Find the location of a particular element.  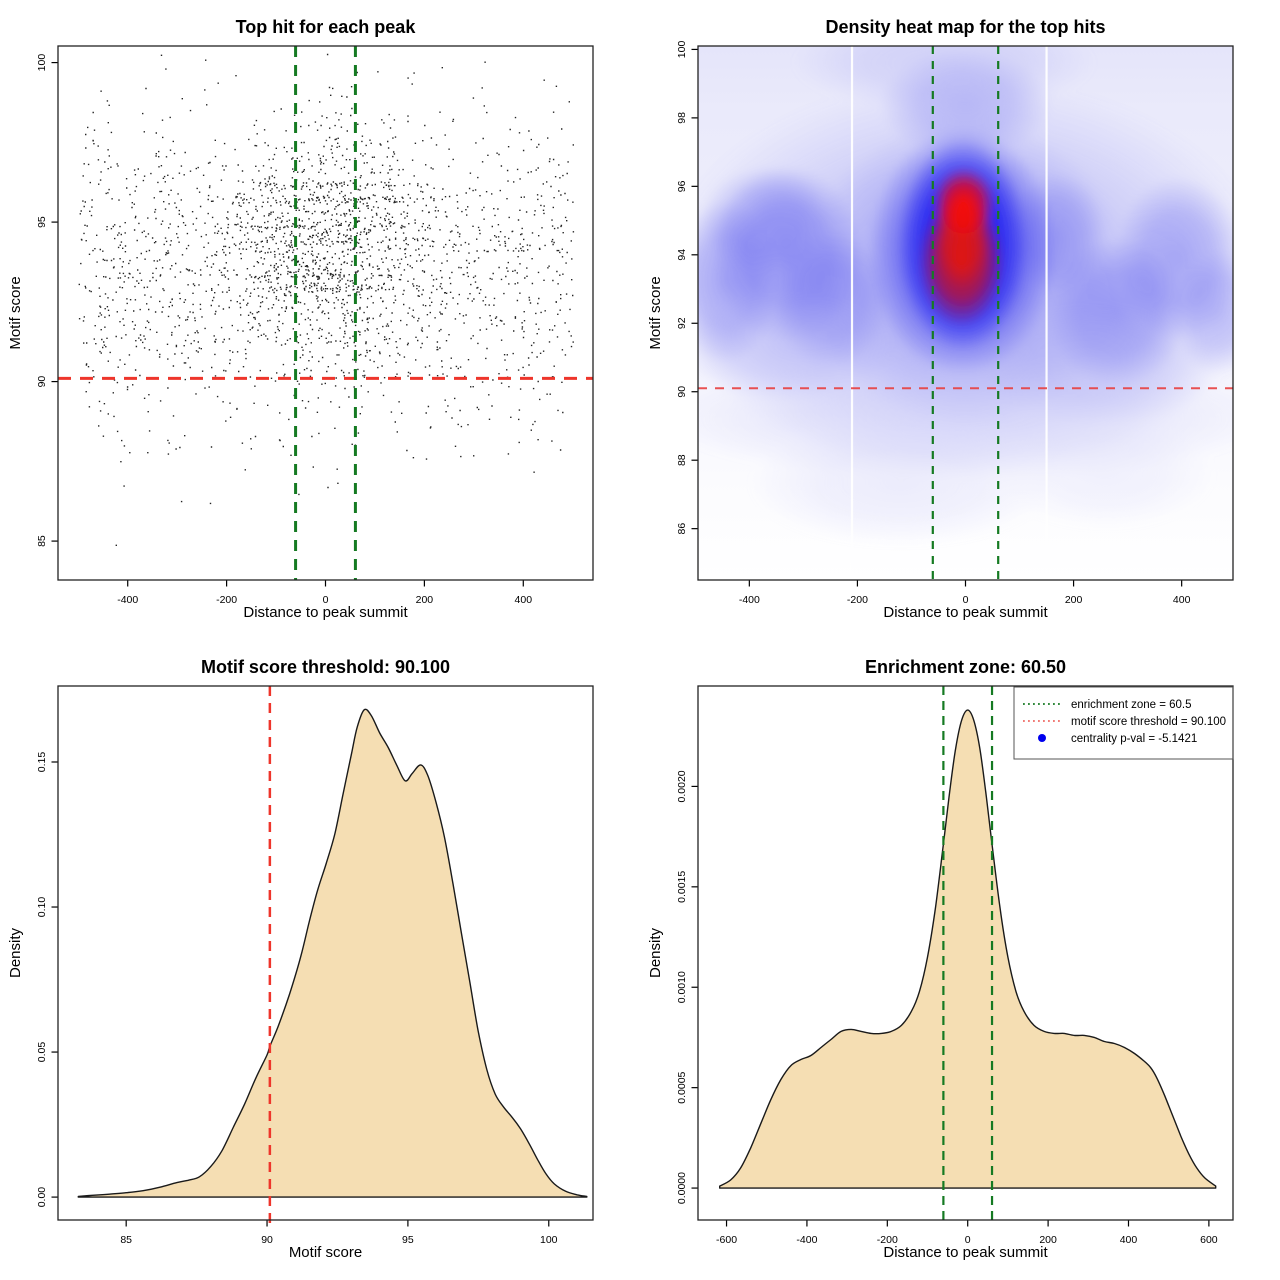

y-tick-label: 98 is located at coordinates (682, 118).